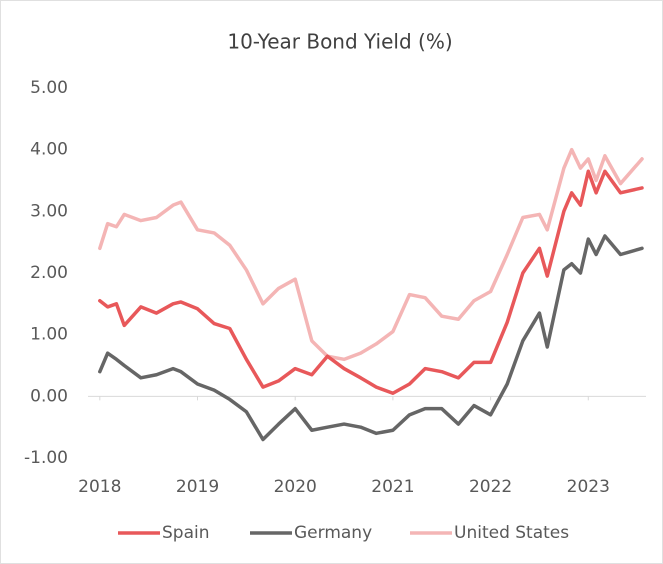 The image size is (663, 564). What do you see at coordinates (588, 487) in the screenshot?
I see `x-tick-label: 2023` at bounding box center [588, 487].